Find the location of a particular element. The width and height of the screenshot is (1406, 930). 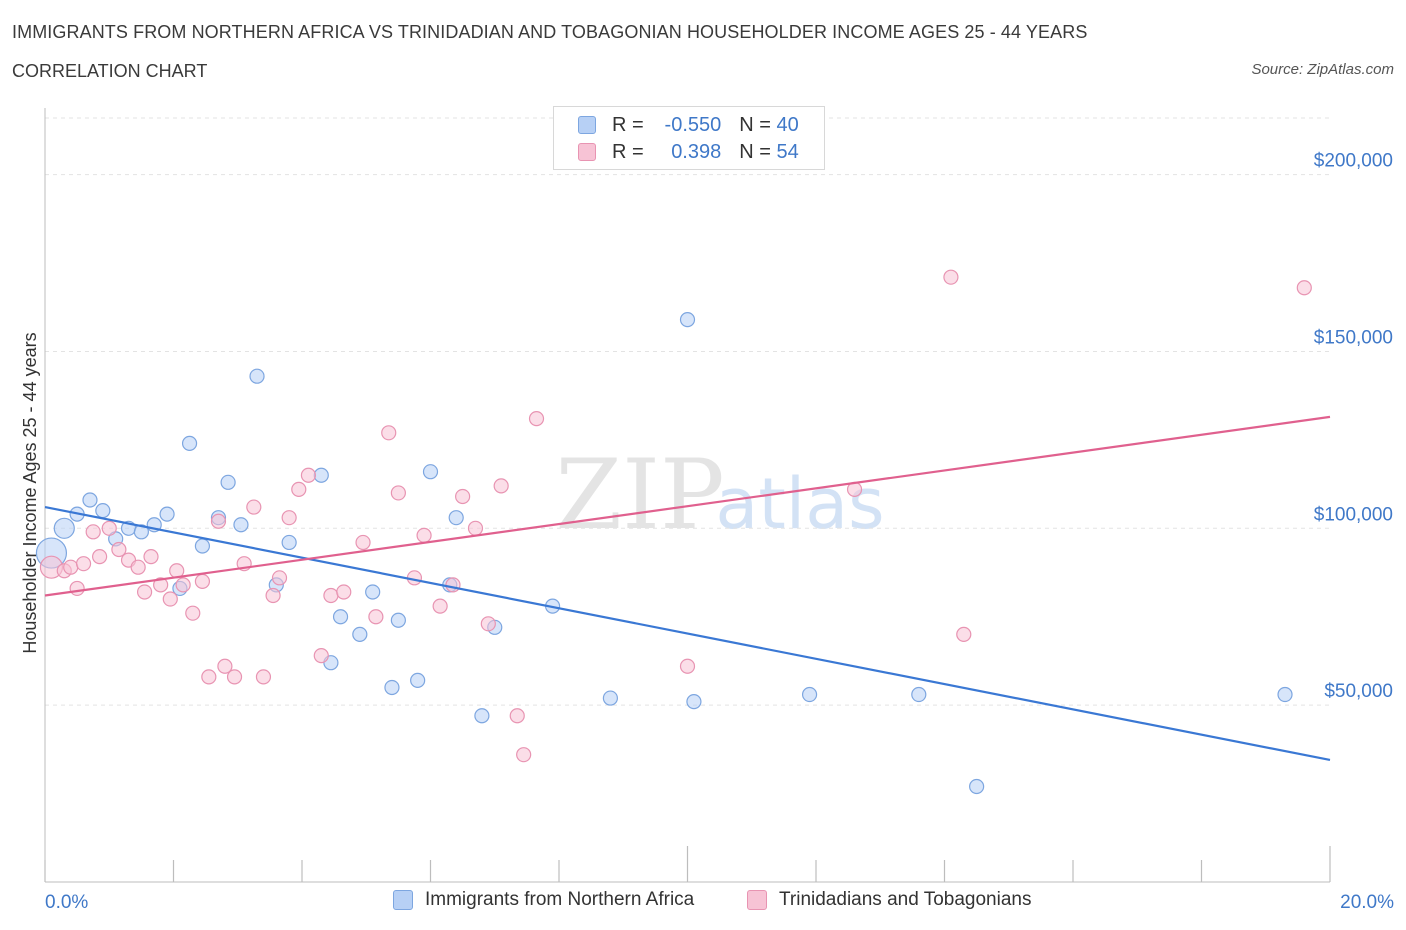

legend-swatch-blue is located at coordinates (403, 900).